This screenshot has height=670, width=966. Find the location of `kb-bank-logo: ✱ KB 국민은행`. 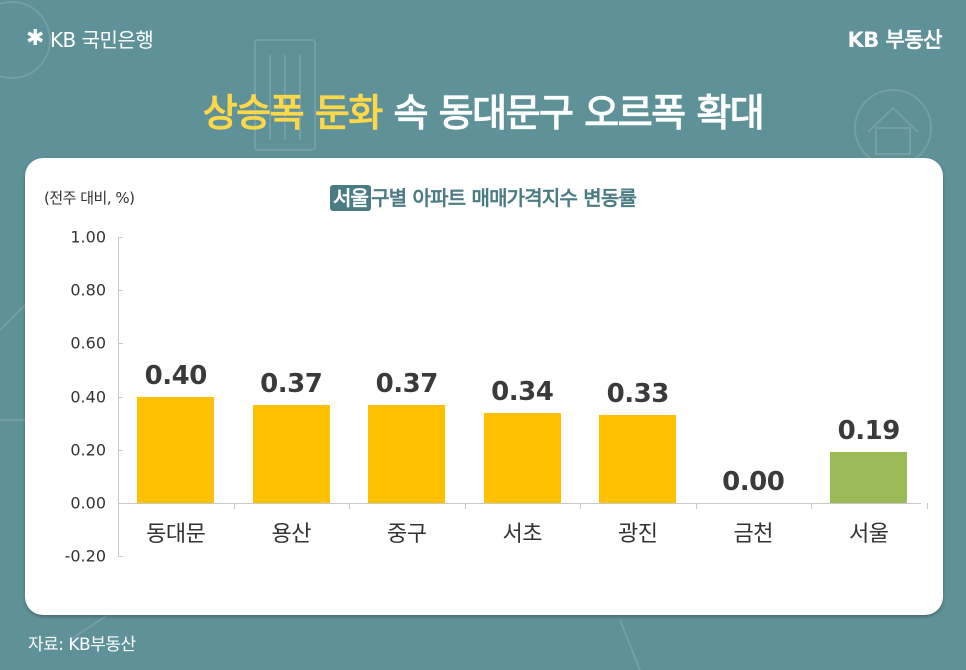

kb-bank-logo: ✱ KB 국민은행 is located at coordinates (90, 38).